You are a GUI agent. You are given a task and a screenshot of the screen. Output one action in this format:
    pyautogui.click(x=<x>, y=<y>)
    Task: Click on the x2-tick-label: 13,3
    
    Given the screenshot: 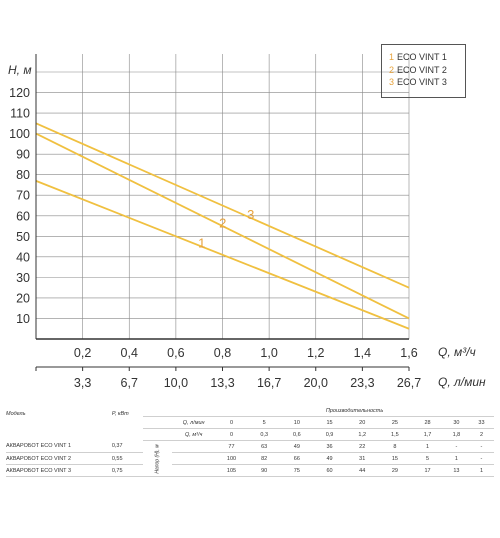 What is the action you would take?
    pyautogui.click(x=222, y=383)
    